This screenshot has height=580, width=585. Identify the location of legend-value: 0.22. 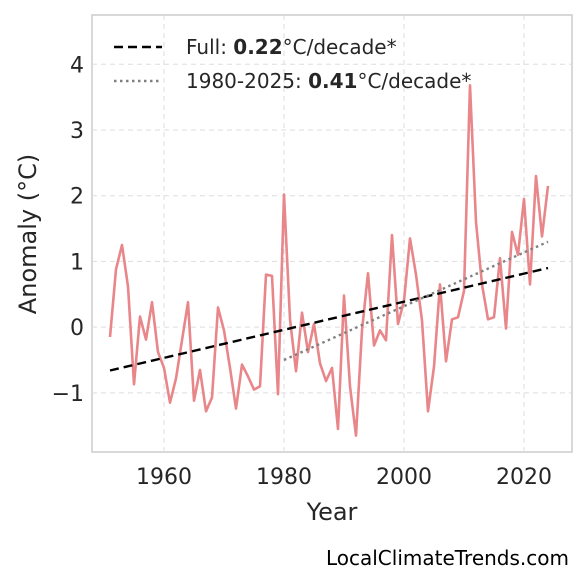
(257, 47).